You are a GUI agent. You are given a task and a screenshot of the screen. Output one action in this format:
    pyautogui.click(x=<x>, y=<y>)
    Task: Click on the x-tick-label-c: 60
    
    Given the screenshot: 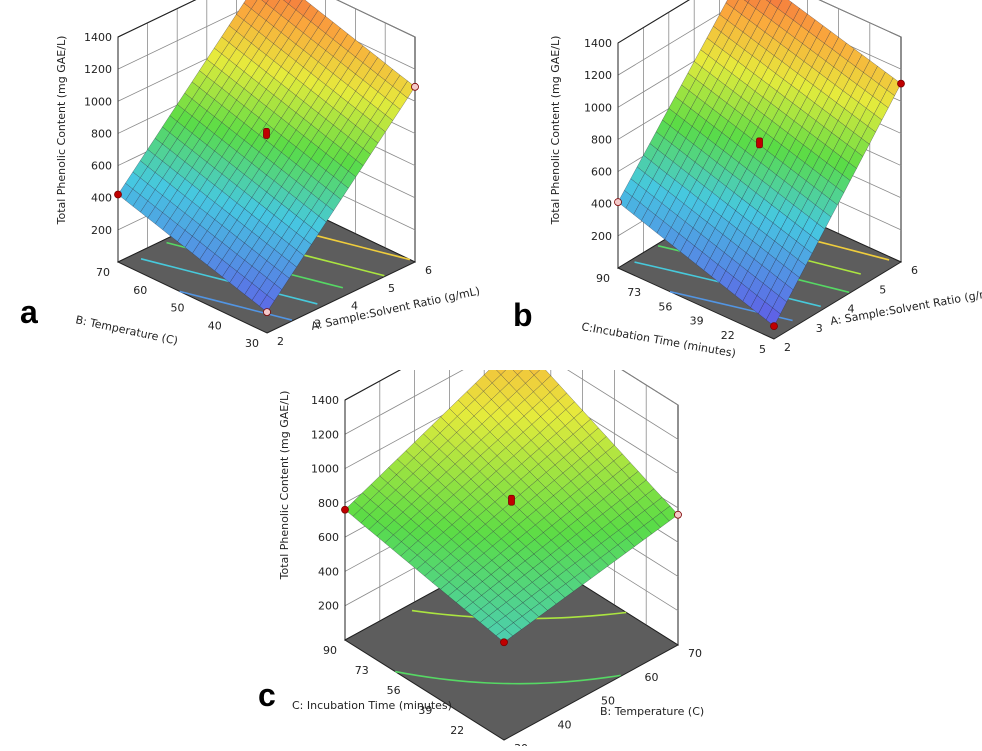 What is the action you would take?
    pyautogui.click(x=652, y=677)
    